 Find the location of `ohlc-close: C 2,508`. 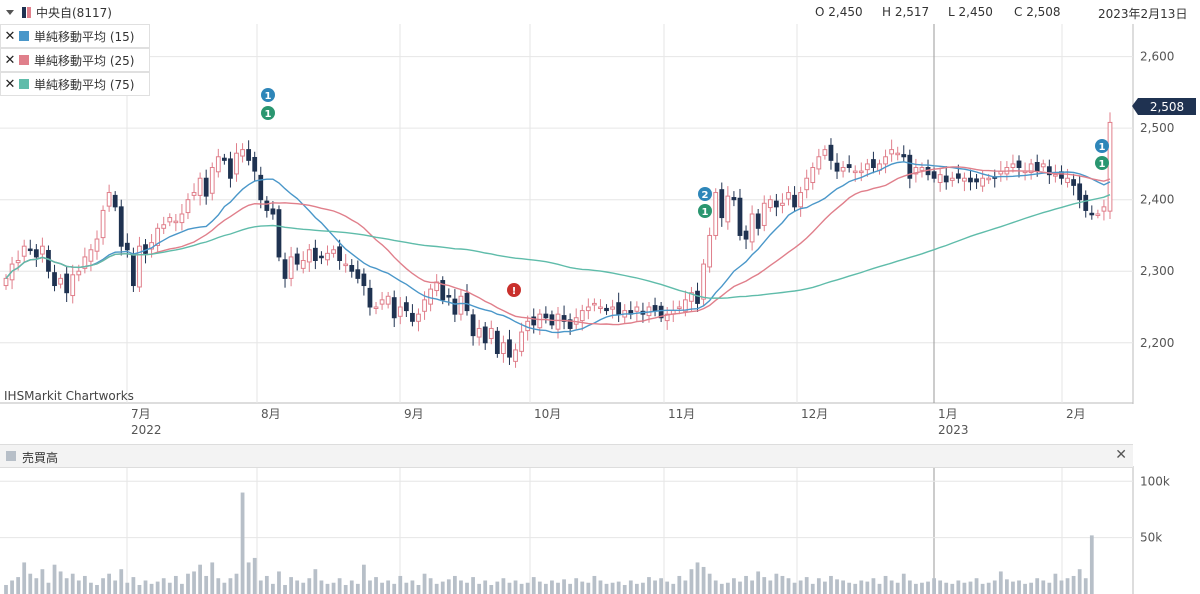

ohlc-close: C 2,508 is located at coordinates (1037, 12).